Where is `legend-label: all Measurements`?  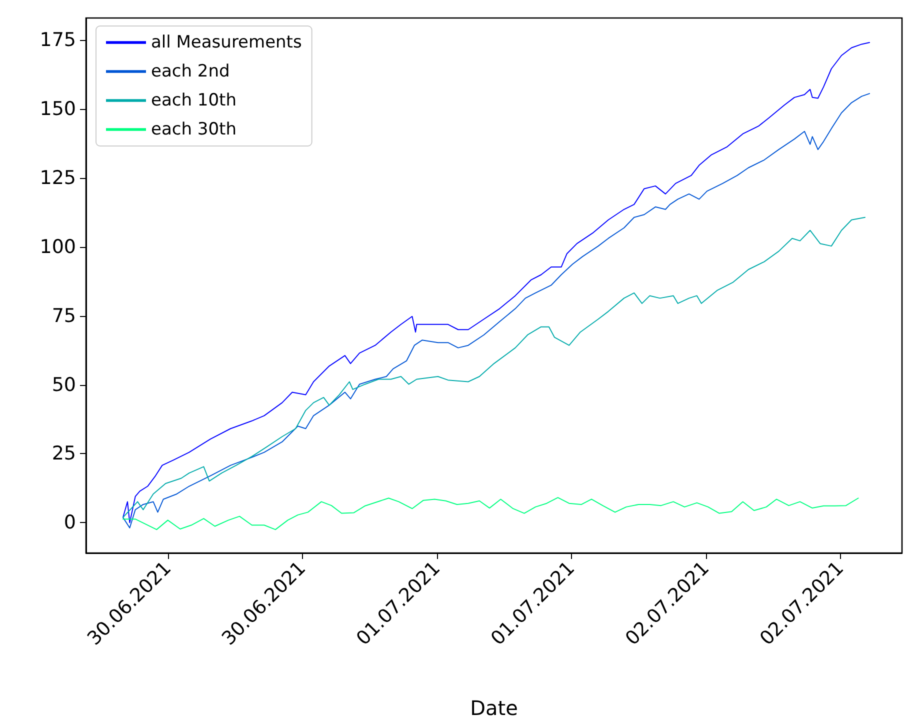
legend-label: all Measurements is located at coordinates (226, 42).